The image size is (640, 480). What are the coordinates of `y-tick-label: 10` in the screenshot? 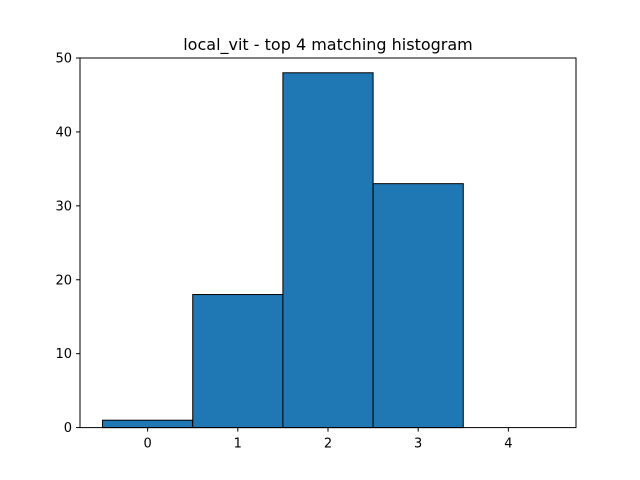 It's located at (63, 354).